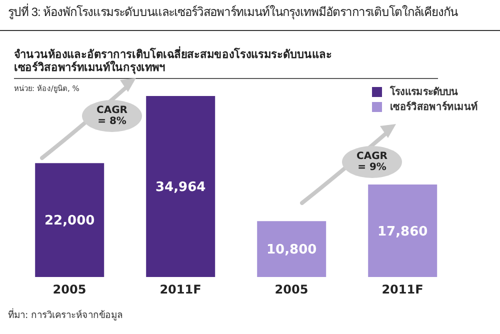 The width and height of the screenshot is (500, 334). What do you see at coordinates (372, 162) in the screenshot?
I see `annotation: CAGR = 9%` at bounding box center [372, 162].